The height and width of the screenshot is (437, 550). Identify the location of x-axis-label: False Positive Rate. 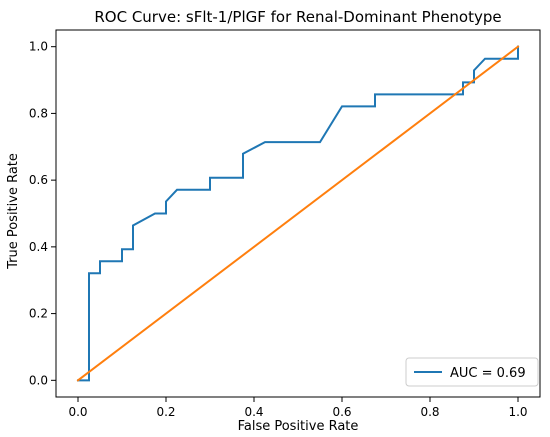
(298, 426).